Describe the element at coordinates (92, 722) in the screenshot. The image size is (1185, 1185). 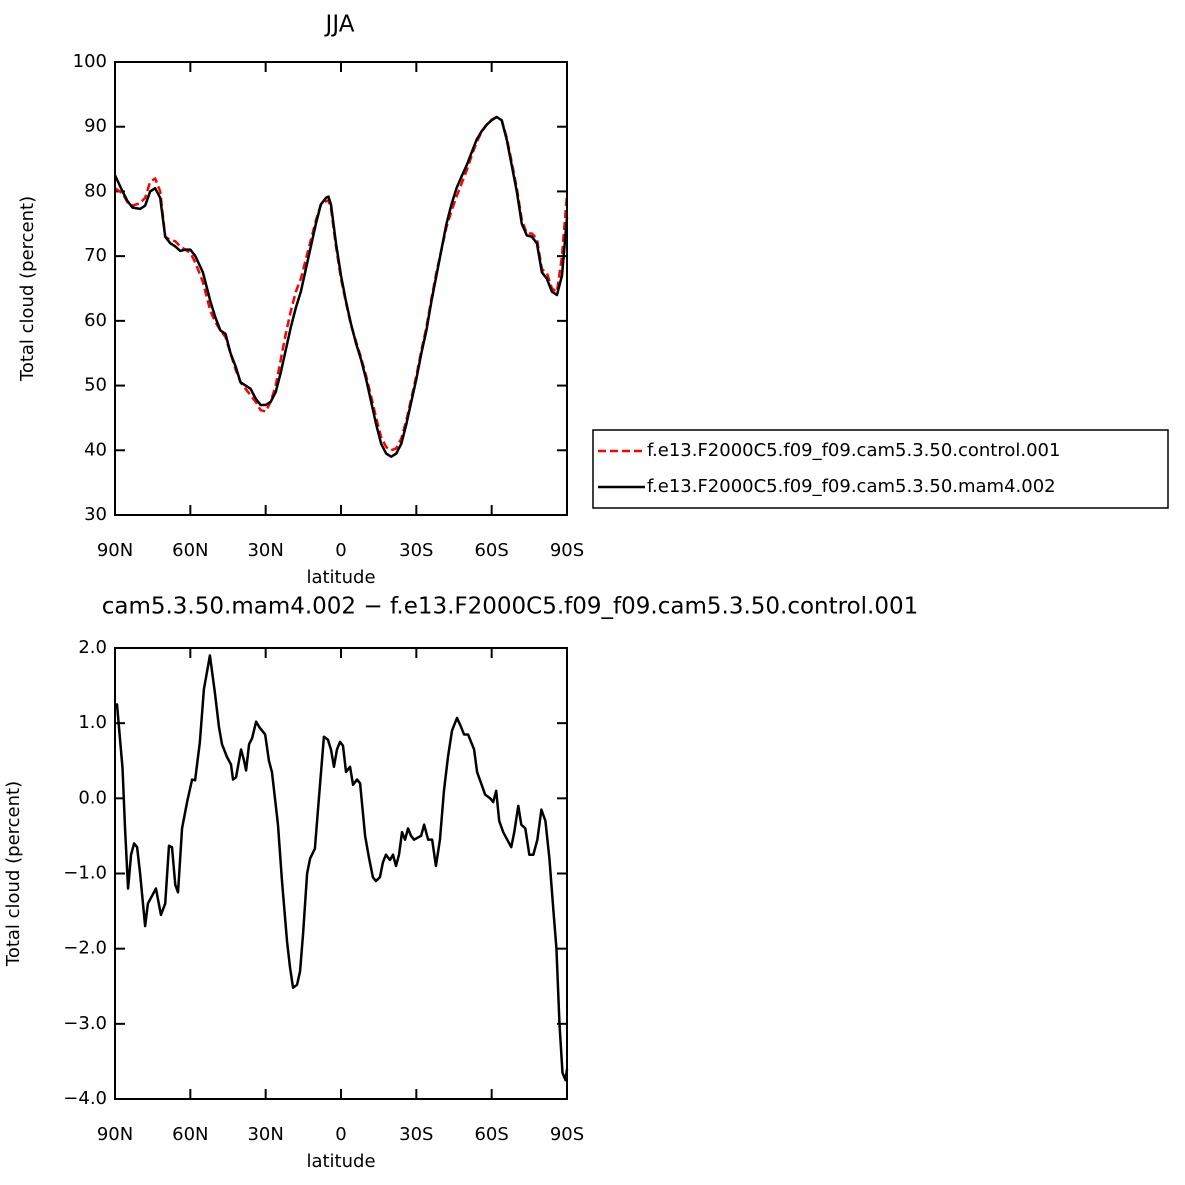
I see `y-tick-label: 1.0` at that location.